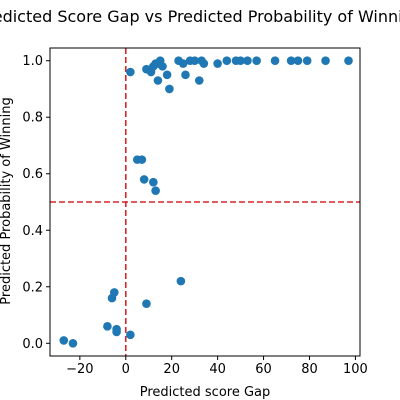 The image size is (400, 400). Describe the element at coordinates (32, 344) in the screenshot. I see `y-tick-label: 0.0` at that location.